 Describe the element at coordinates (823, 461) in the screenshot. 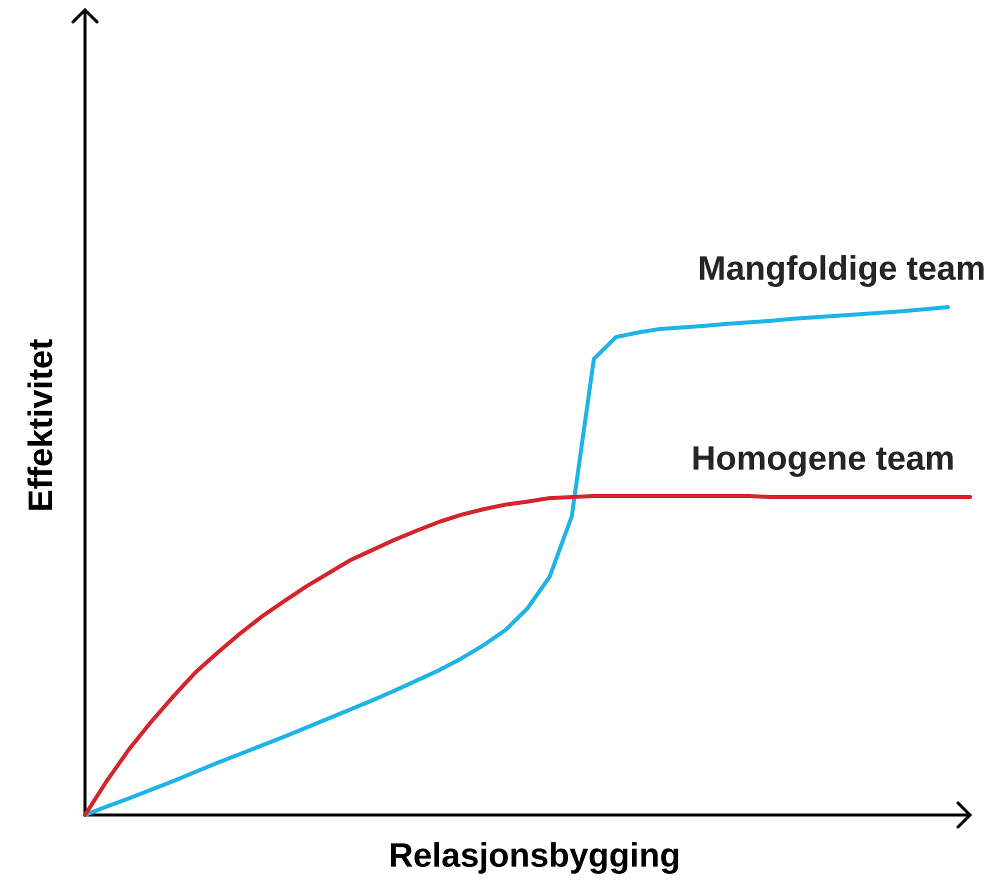

I see `series-label: Homogene team` at that location.